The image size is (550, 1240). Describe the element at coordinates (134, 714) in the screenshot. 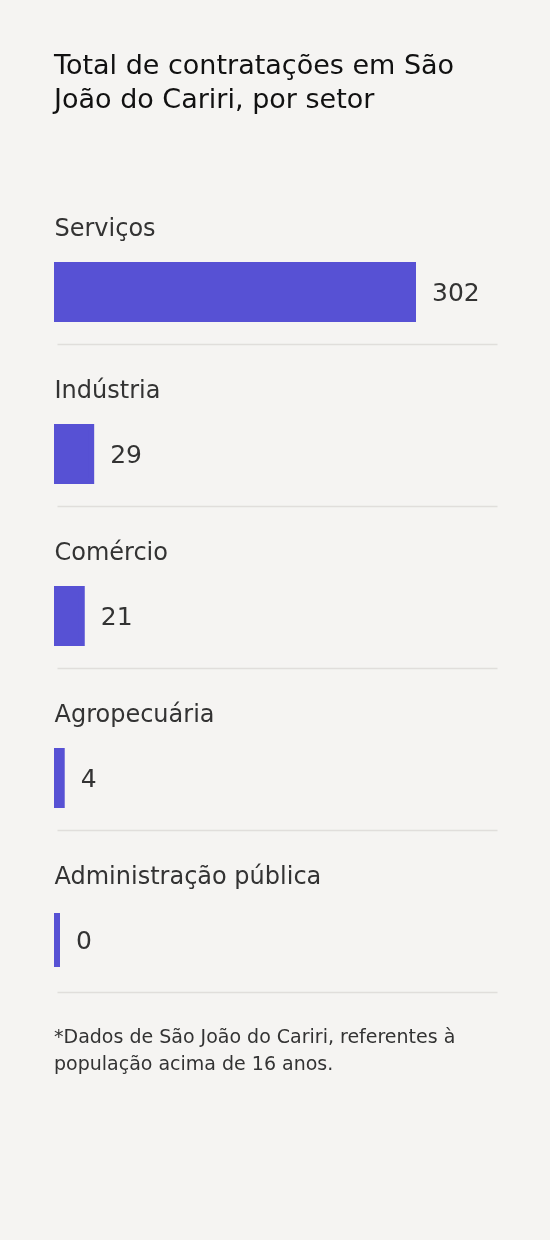

I see `y-tick-label: Agropecuária` at that location.